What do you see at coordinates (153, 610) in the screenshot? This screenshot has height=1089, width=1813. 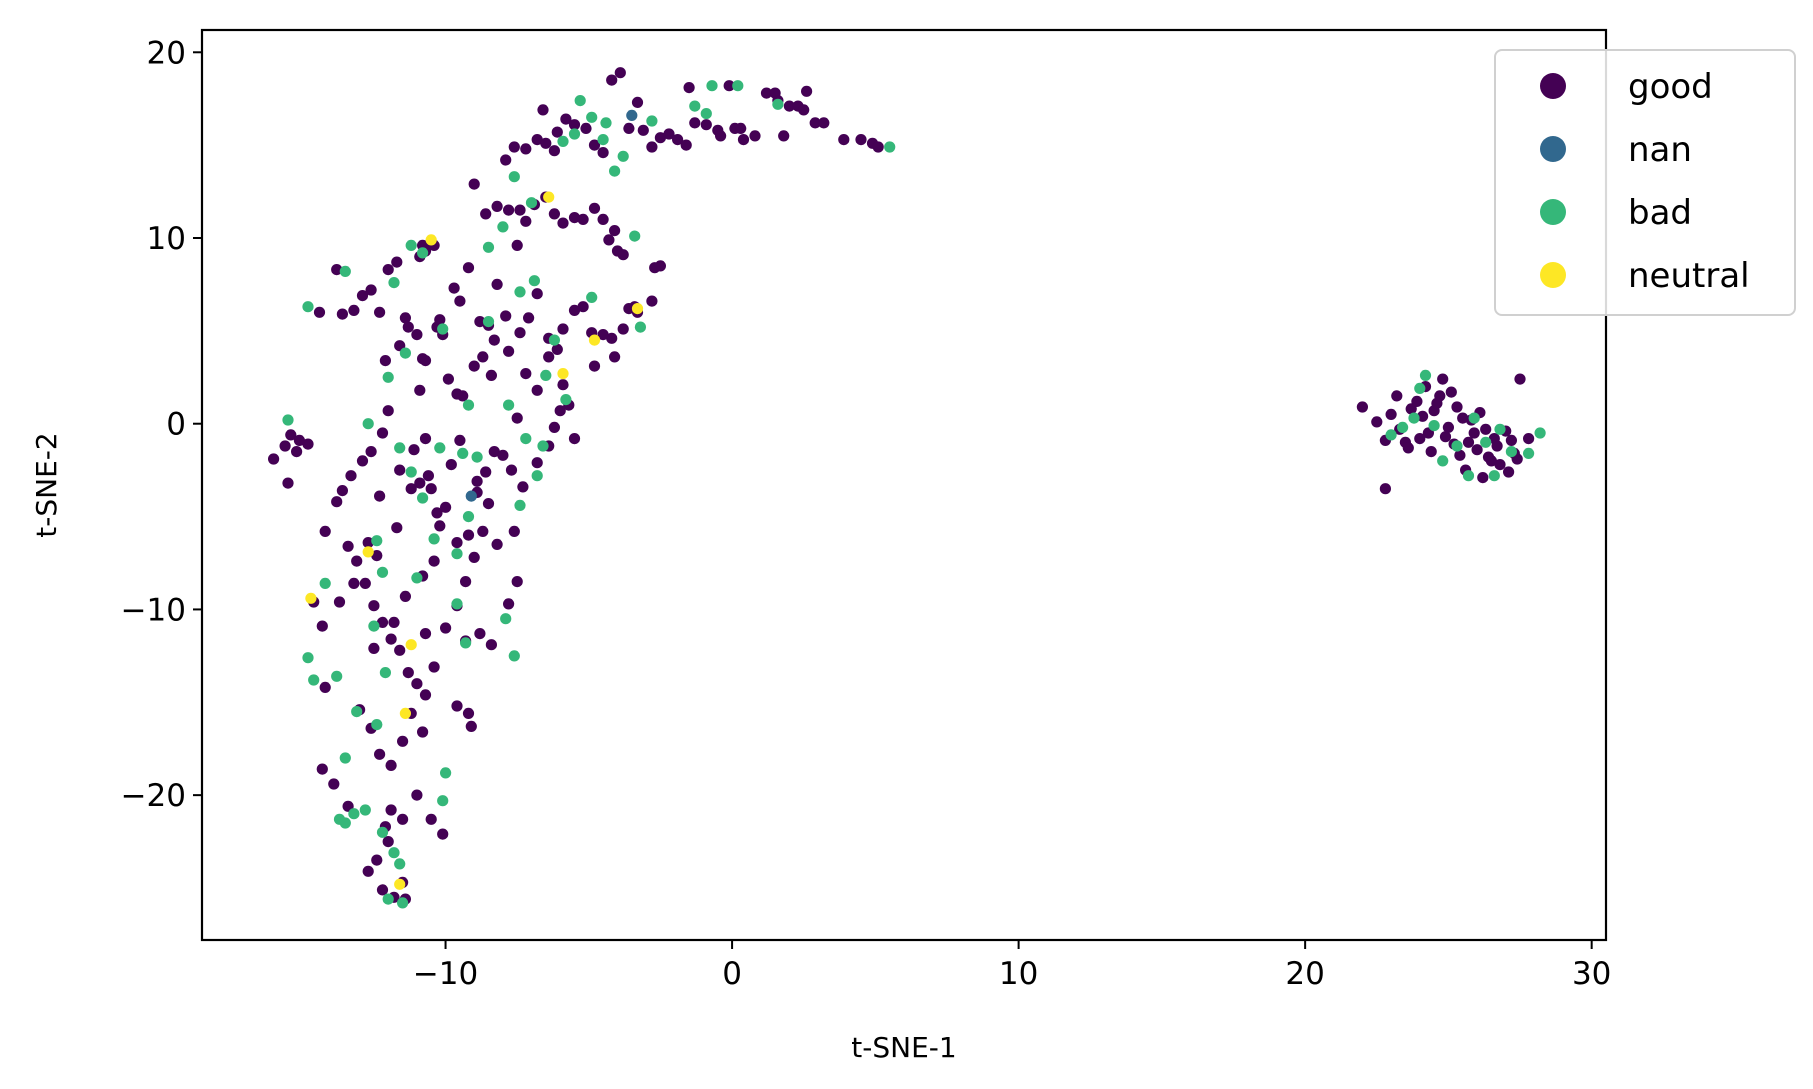 I see `y-tick-label: −10` at bounding box center [153, 610].